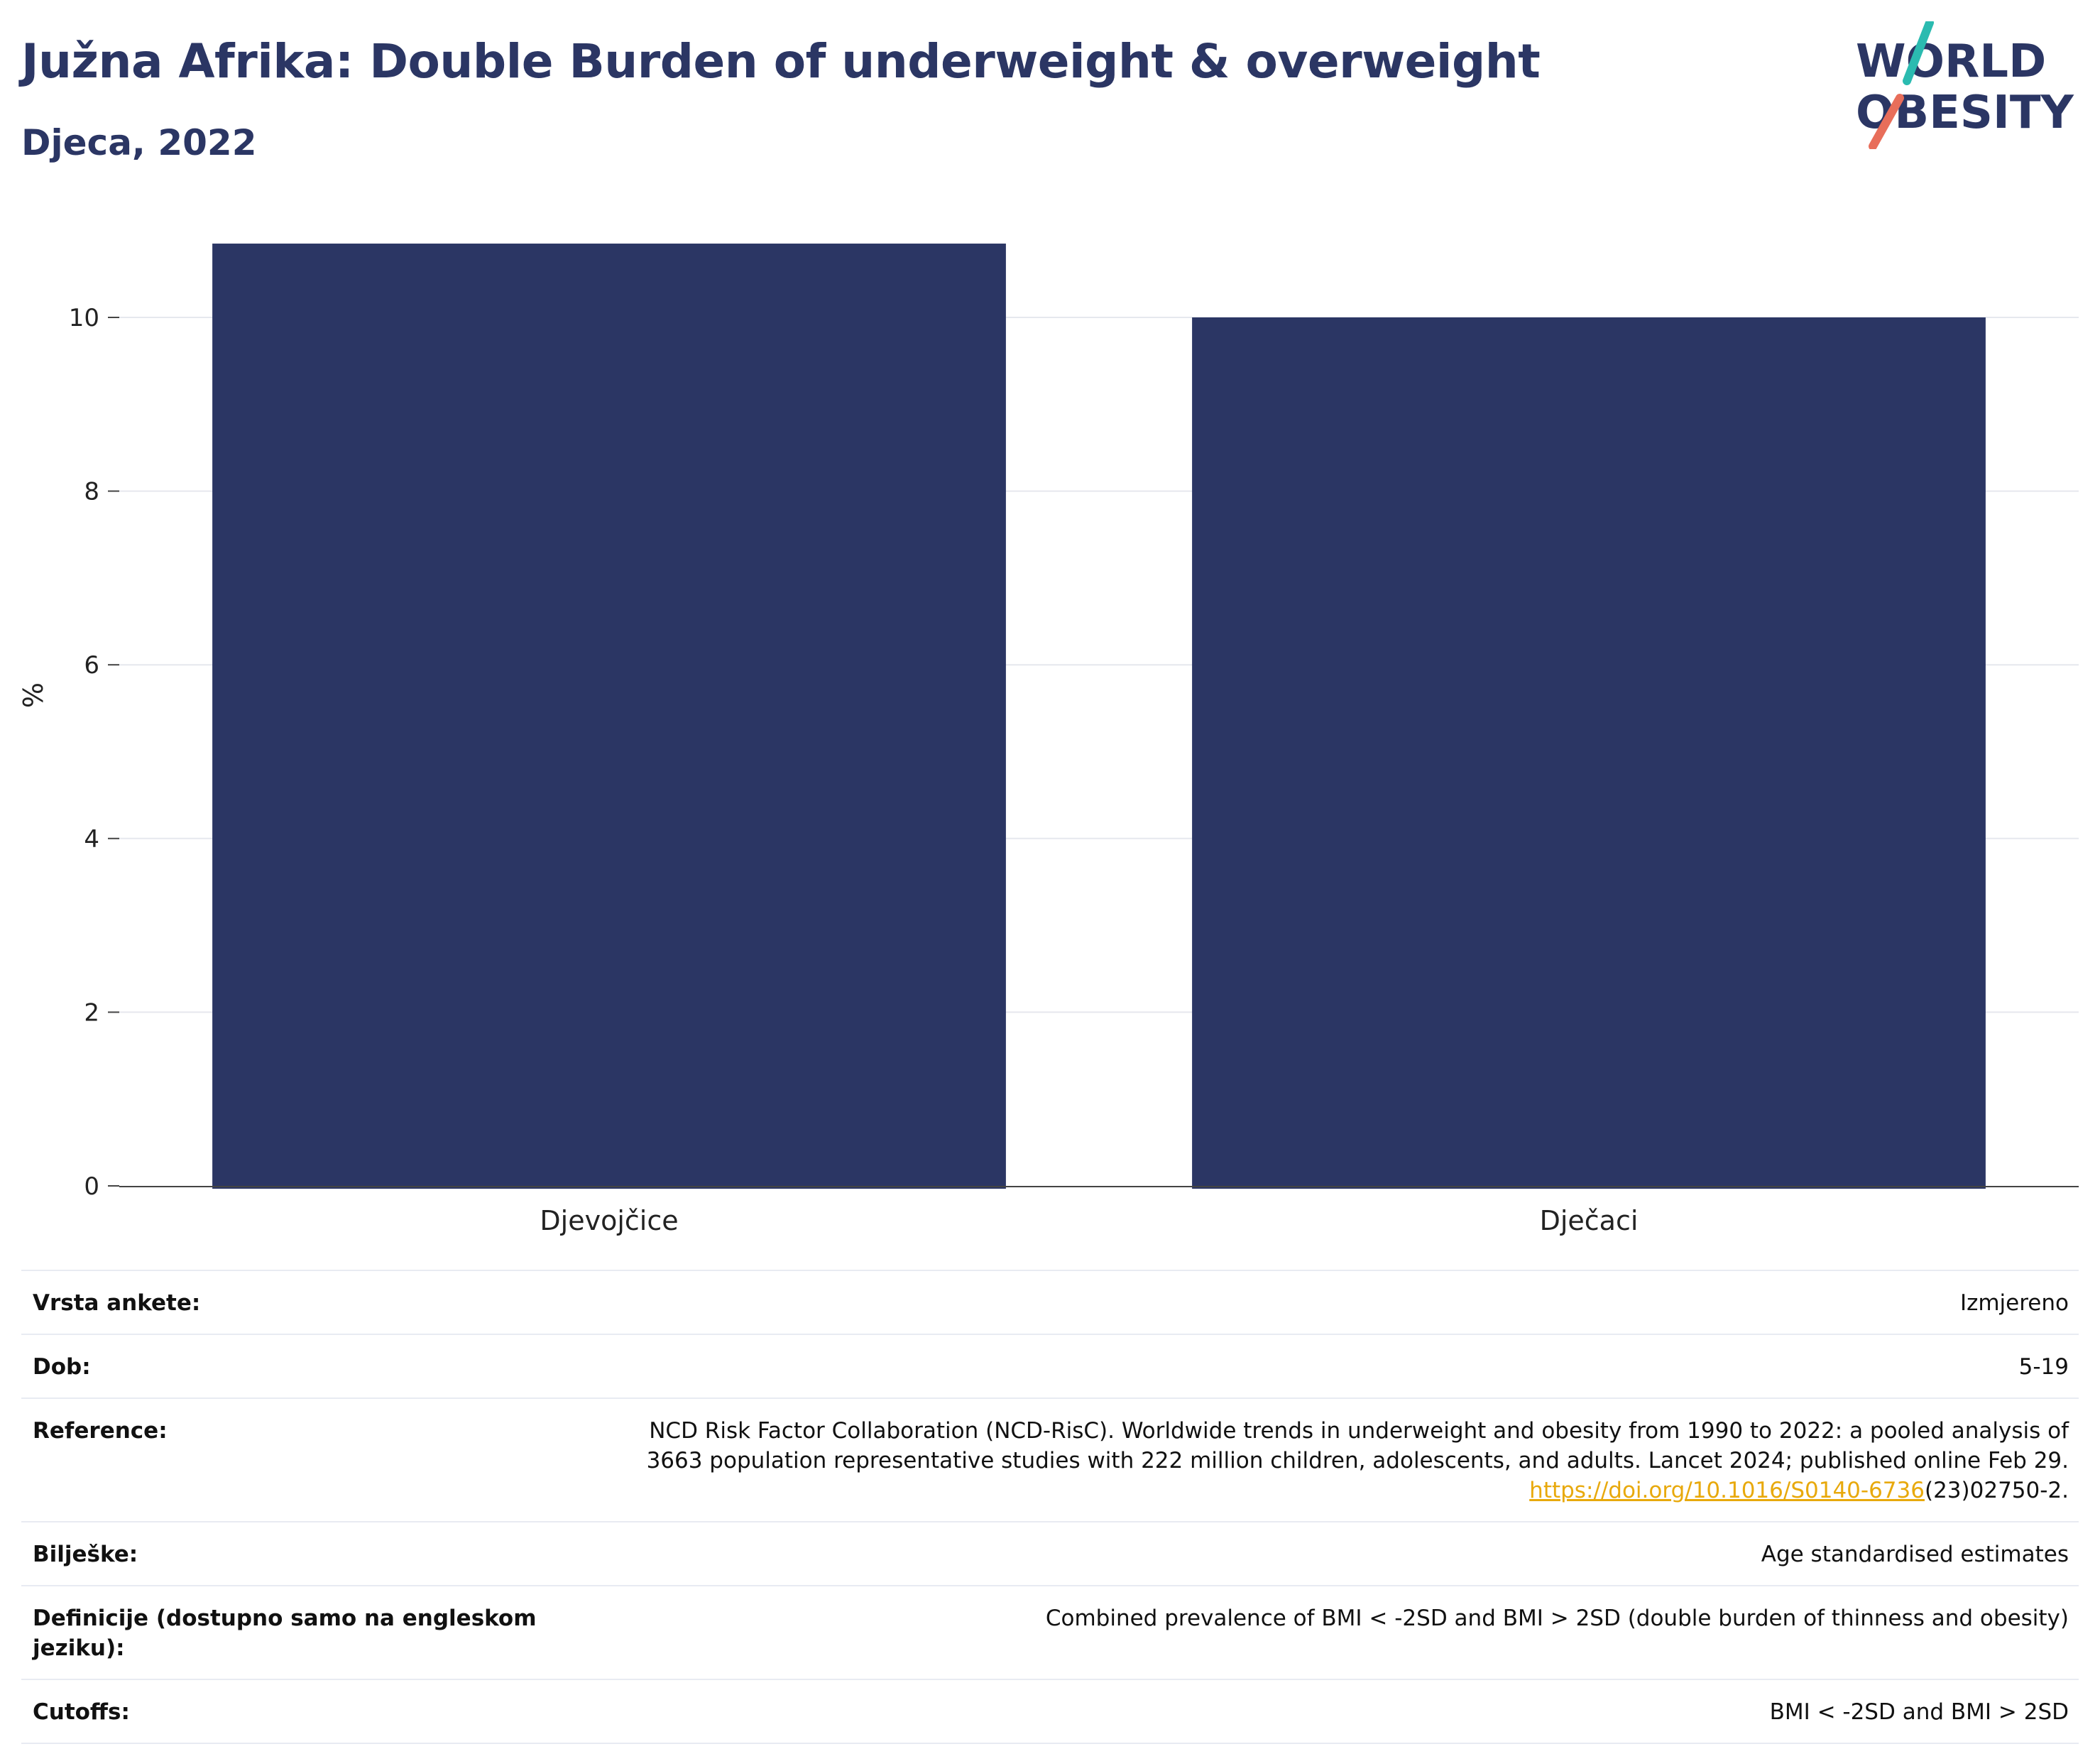  Describe the element at coordinates (91, 665) in the screenshot. I see `y-tick-label: 6` at that location.